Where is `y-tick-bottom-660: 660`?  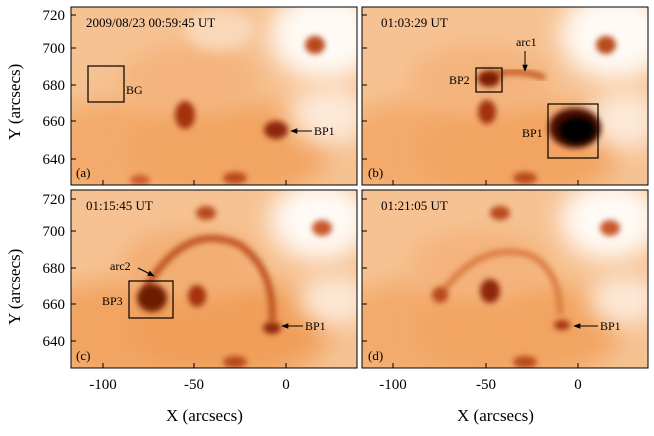 y-tick-bottom-660: 660 is located at coordinates (54, 305).